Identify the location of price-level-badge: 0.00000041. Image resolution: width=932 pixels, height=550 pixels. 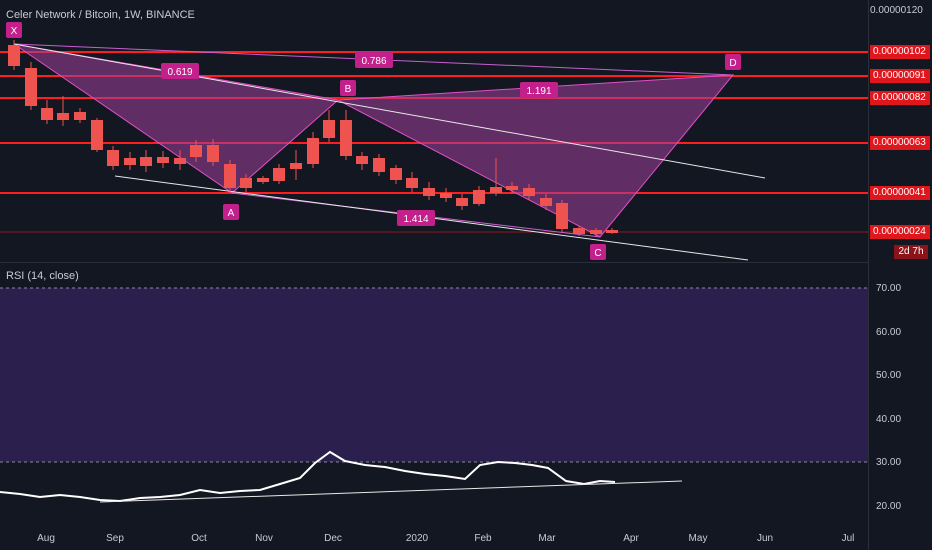
(900, 193).